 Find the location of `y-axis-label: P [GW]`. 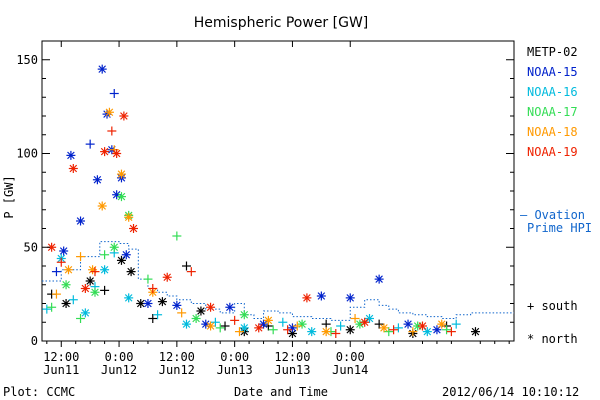

y-axis-label: P [GW] is located at coordinates (9, 196).